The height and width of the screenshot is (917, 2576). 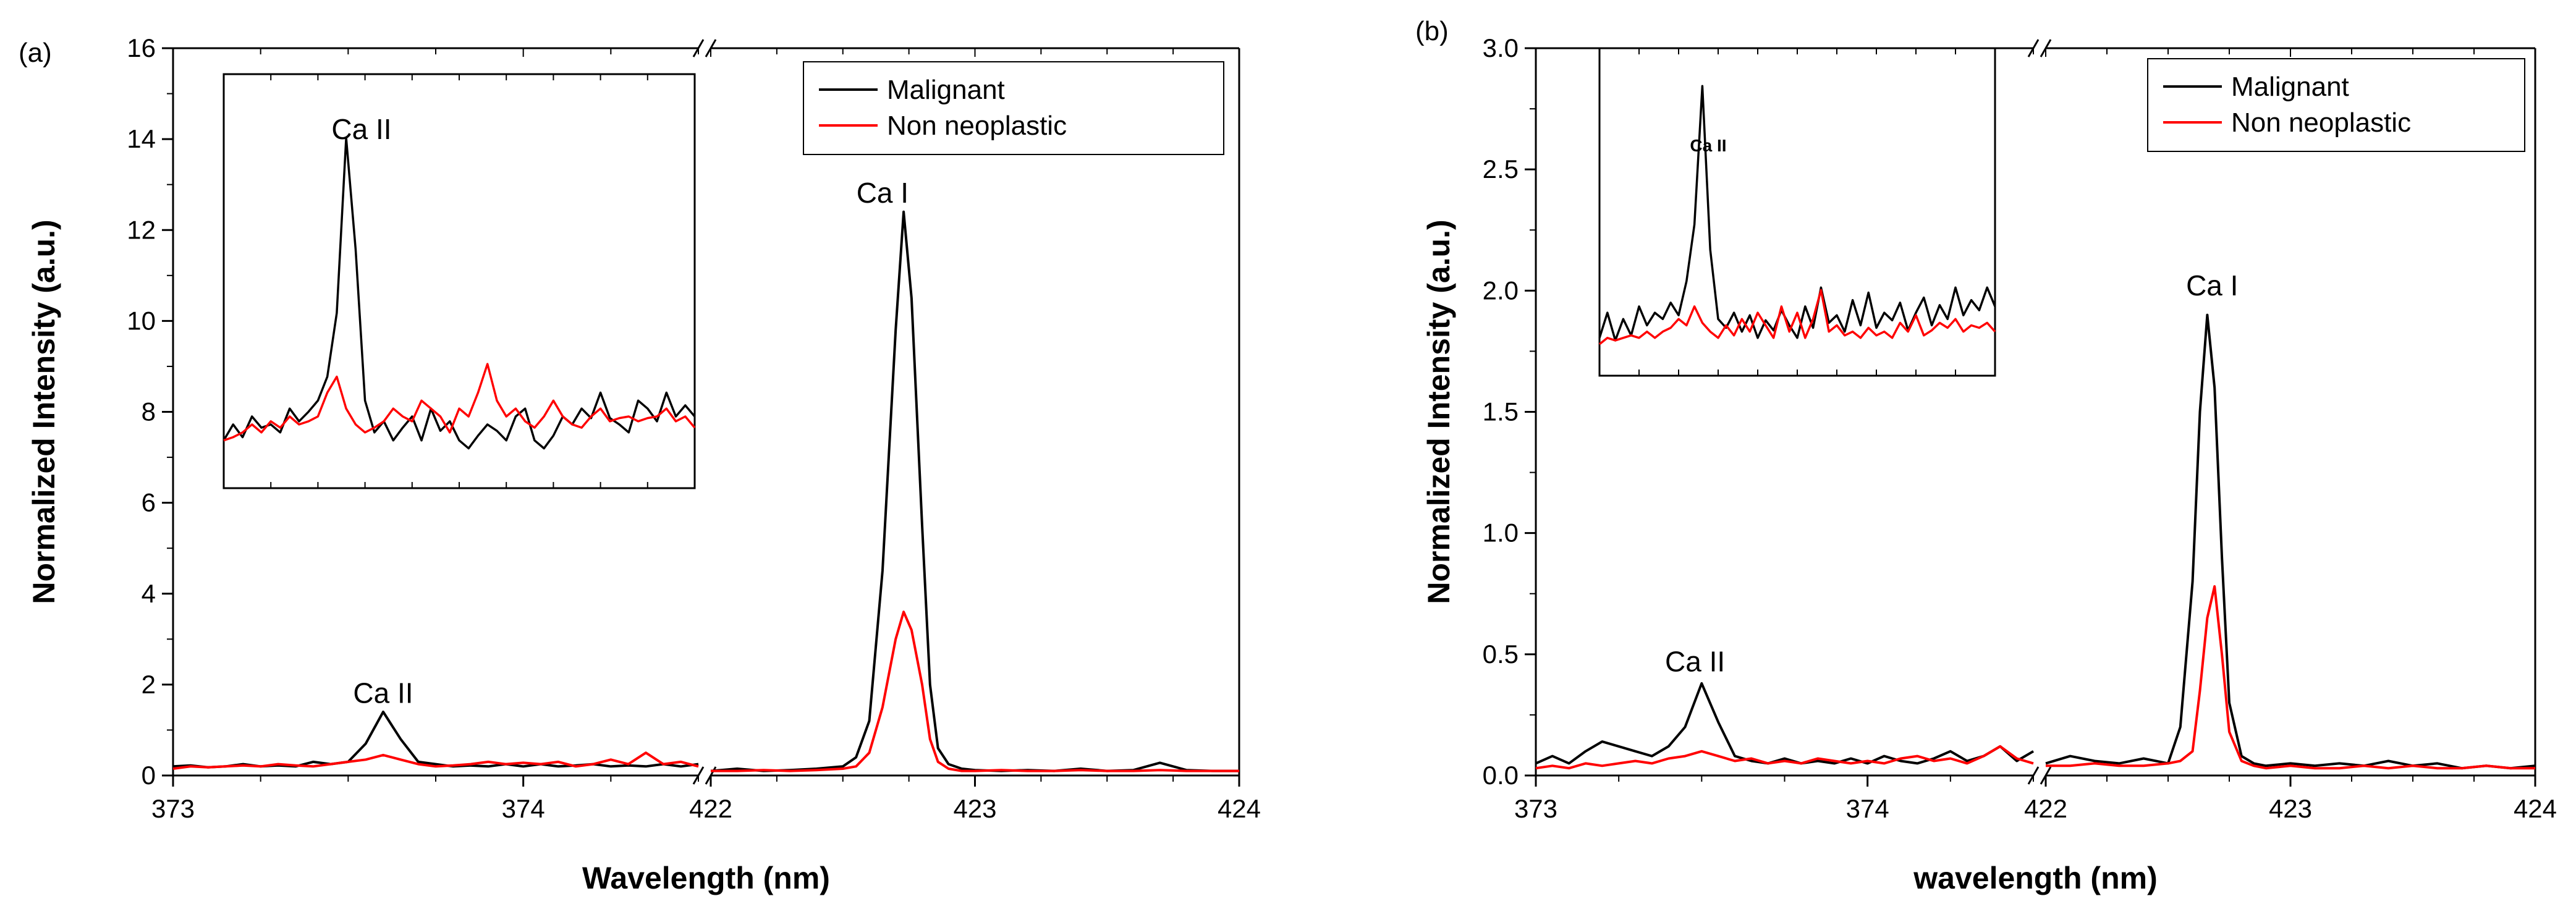 What do you see at coordinates (149, 503) in the screenshot?
I see `y-tick-label: 6` at bounding box center [149, 503].